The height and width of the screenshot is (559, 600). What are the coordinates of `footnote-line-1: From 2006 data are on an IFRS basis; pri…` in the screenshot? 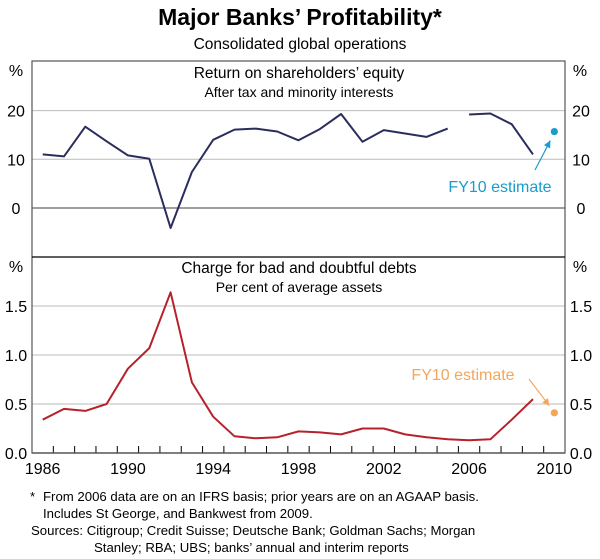 It's located at (261, 496).